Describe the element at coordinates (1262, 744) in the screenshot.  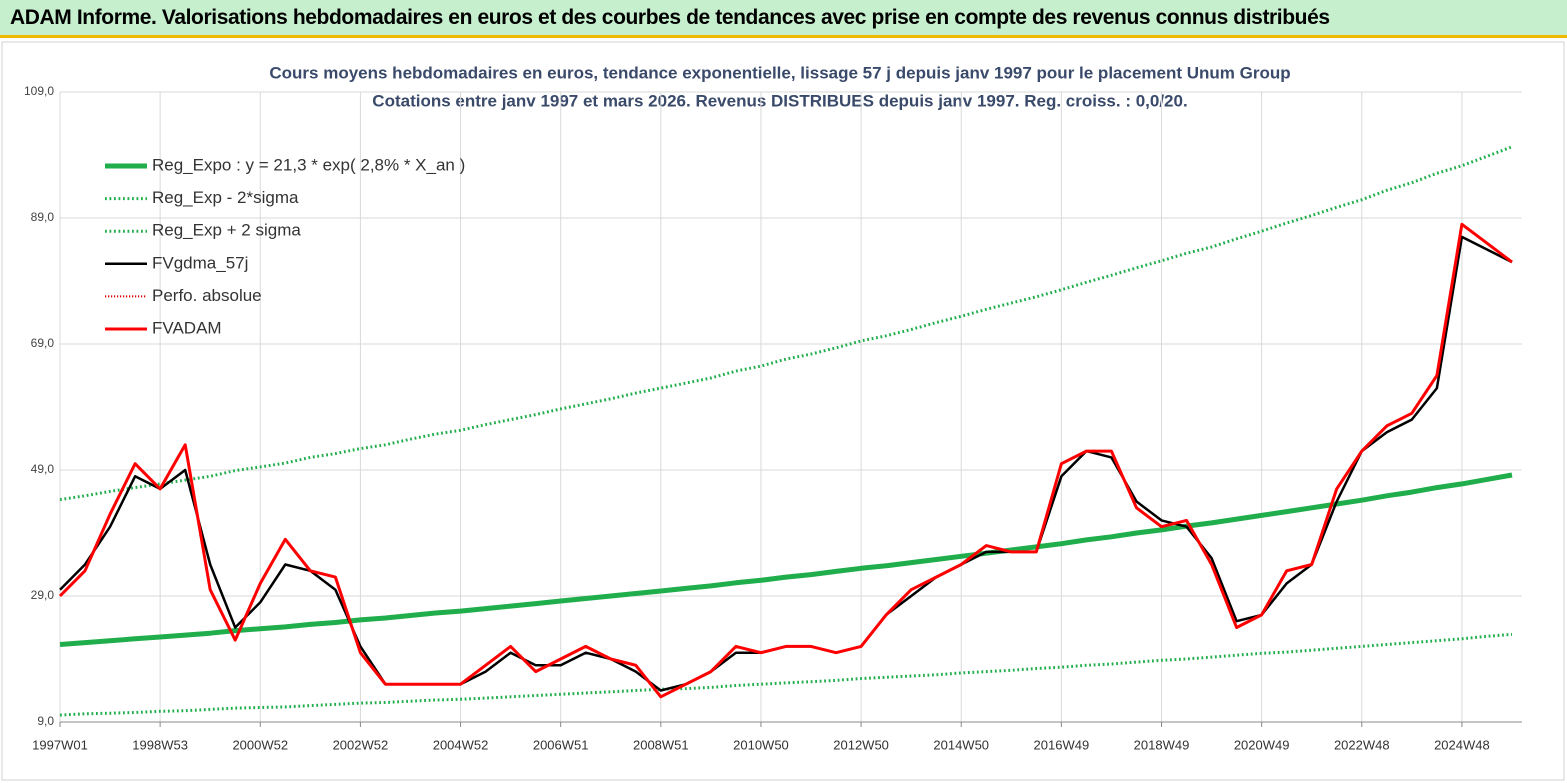
I see `x-tick-label: 2020W49` at that location.